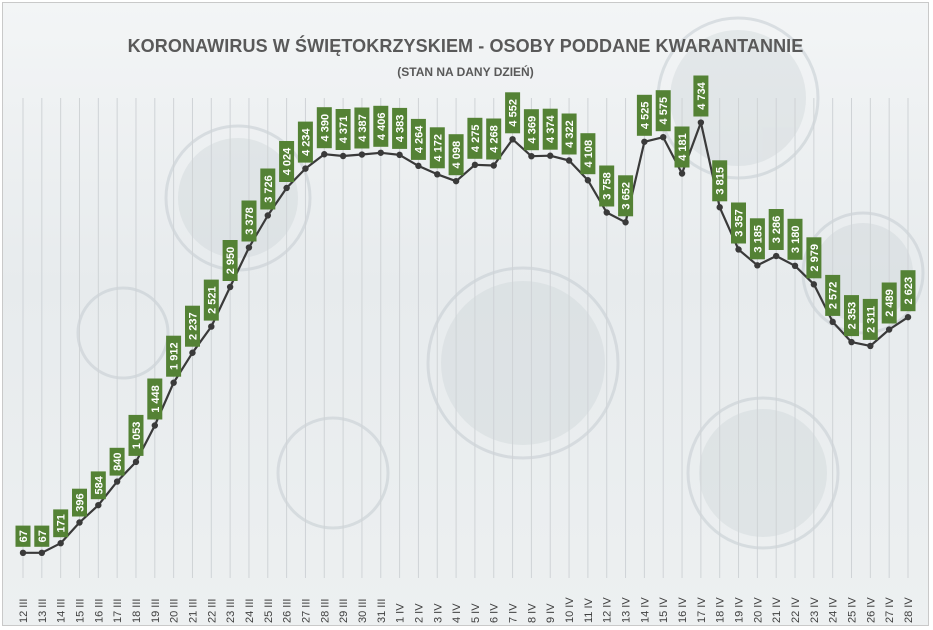  I want to click on data-label: 4 264, so click(418, 139).